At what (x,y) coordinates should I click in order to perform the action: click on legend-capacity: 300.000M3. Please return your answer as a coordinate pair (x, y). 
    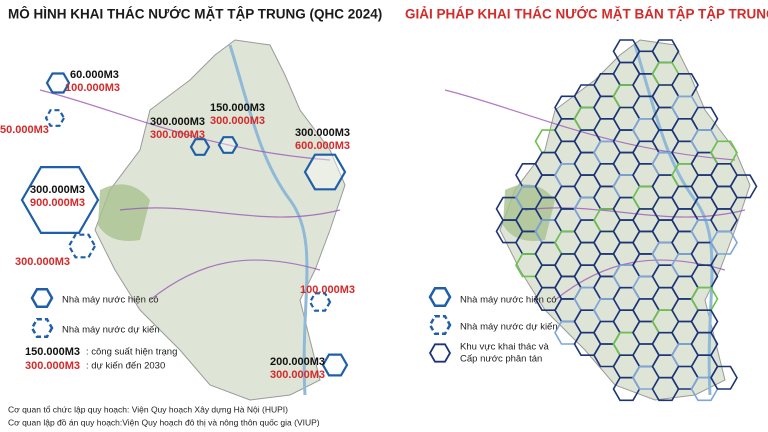
    Looking at the image, I should click on (52, 366).